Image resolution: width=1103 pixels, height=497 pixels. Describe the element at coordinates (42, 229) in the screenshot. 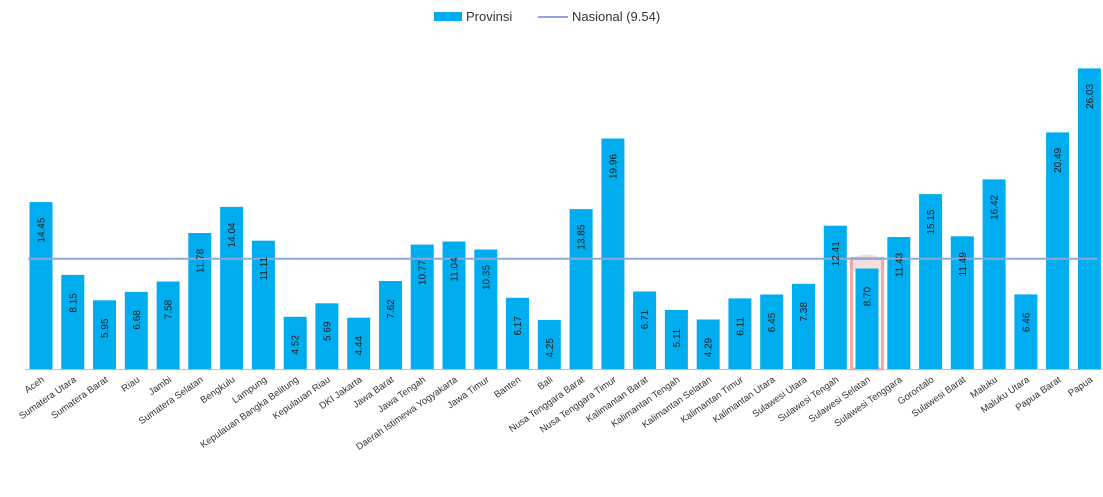

I see `bar-value-label: 14.45` at that location.